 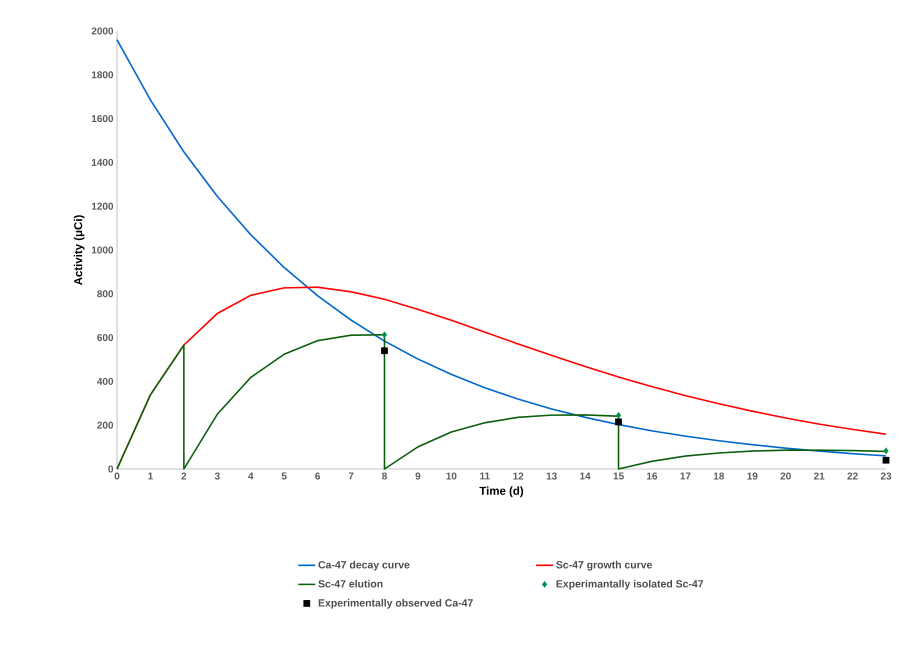 What do you see at coordinates (652, 476) in the screenshot?
I see `x-tick-label: 16` at bounding box center [652, 476].